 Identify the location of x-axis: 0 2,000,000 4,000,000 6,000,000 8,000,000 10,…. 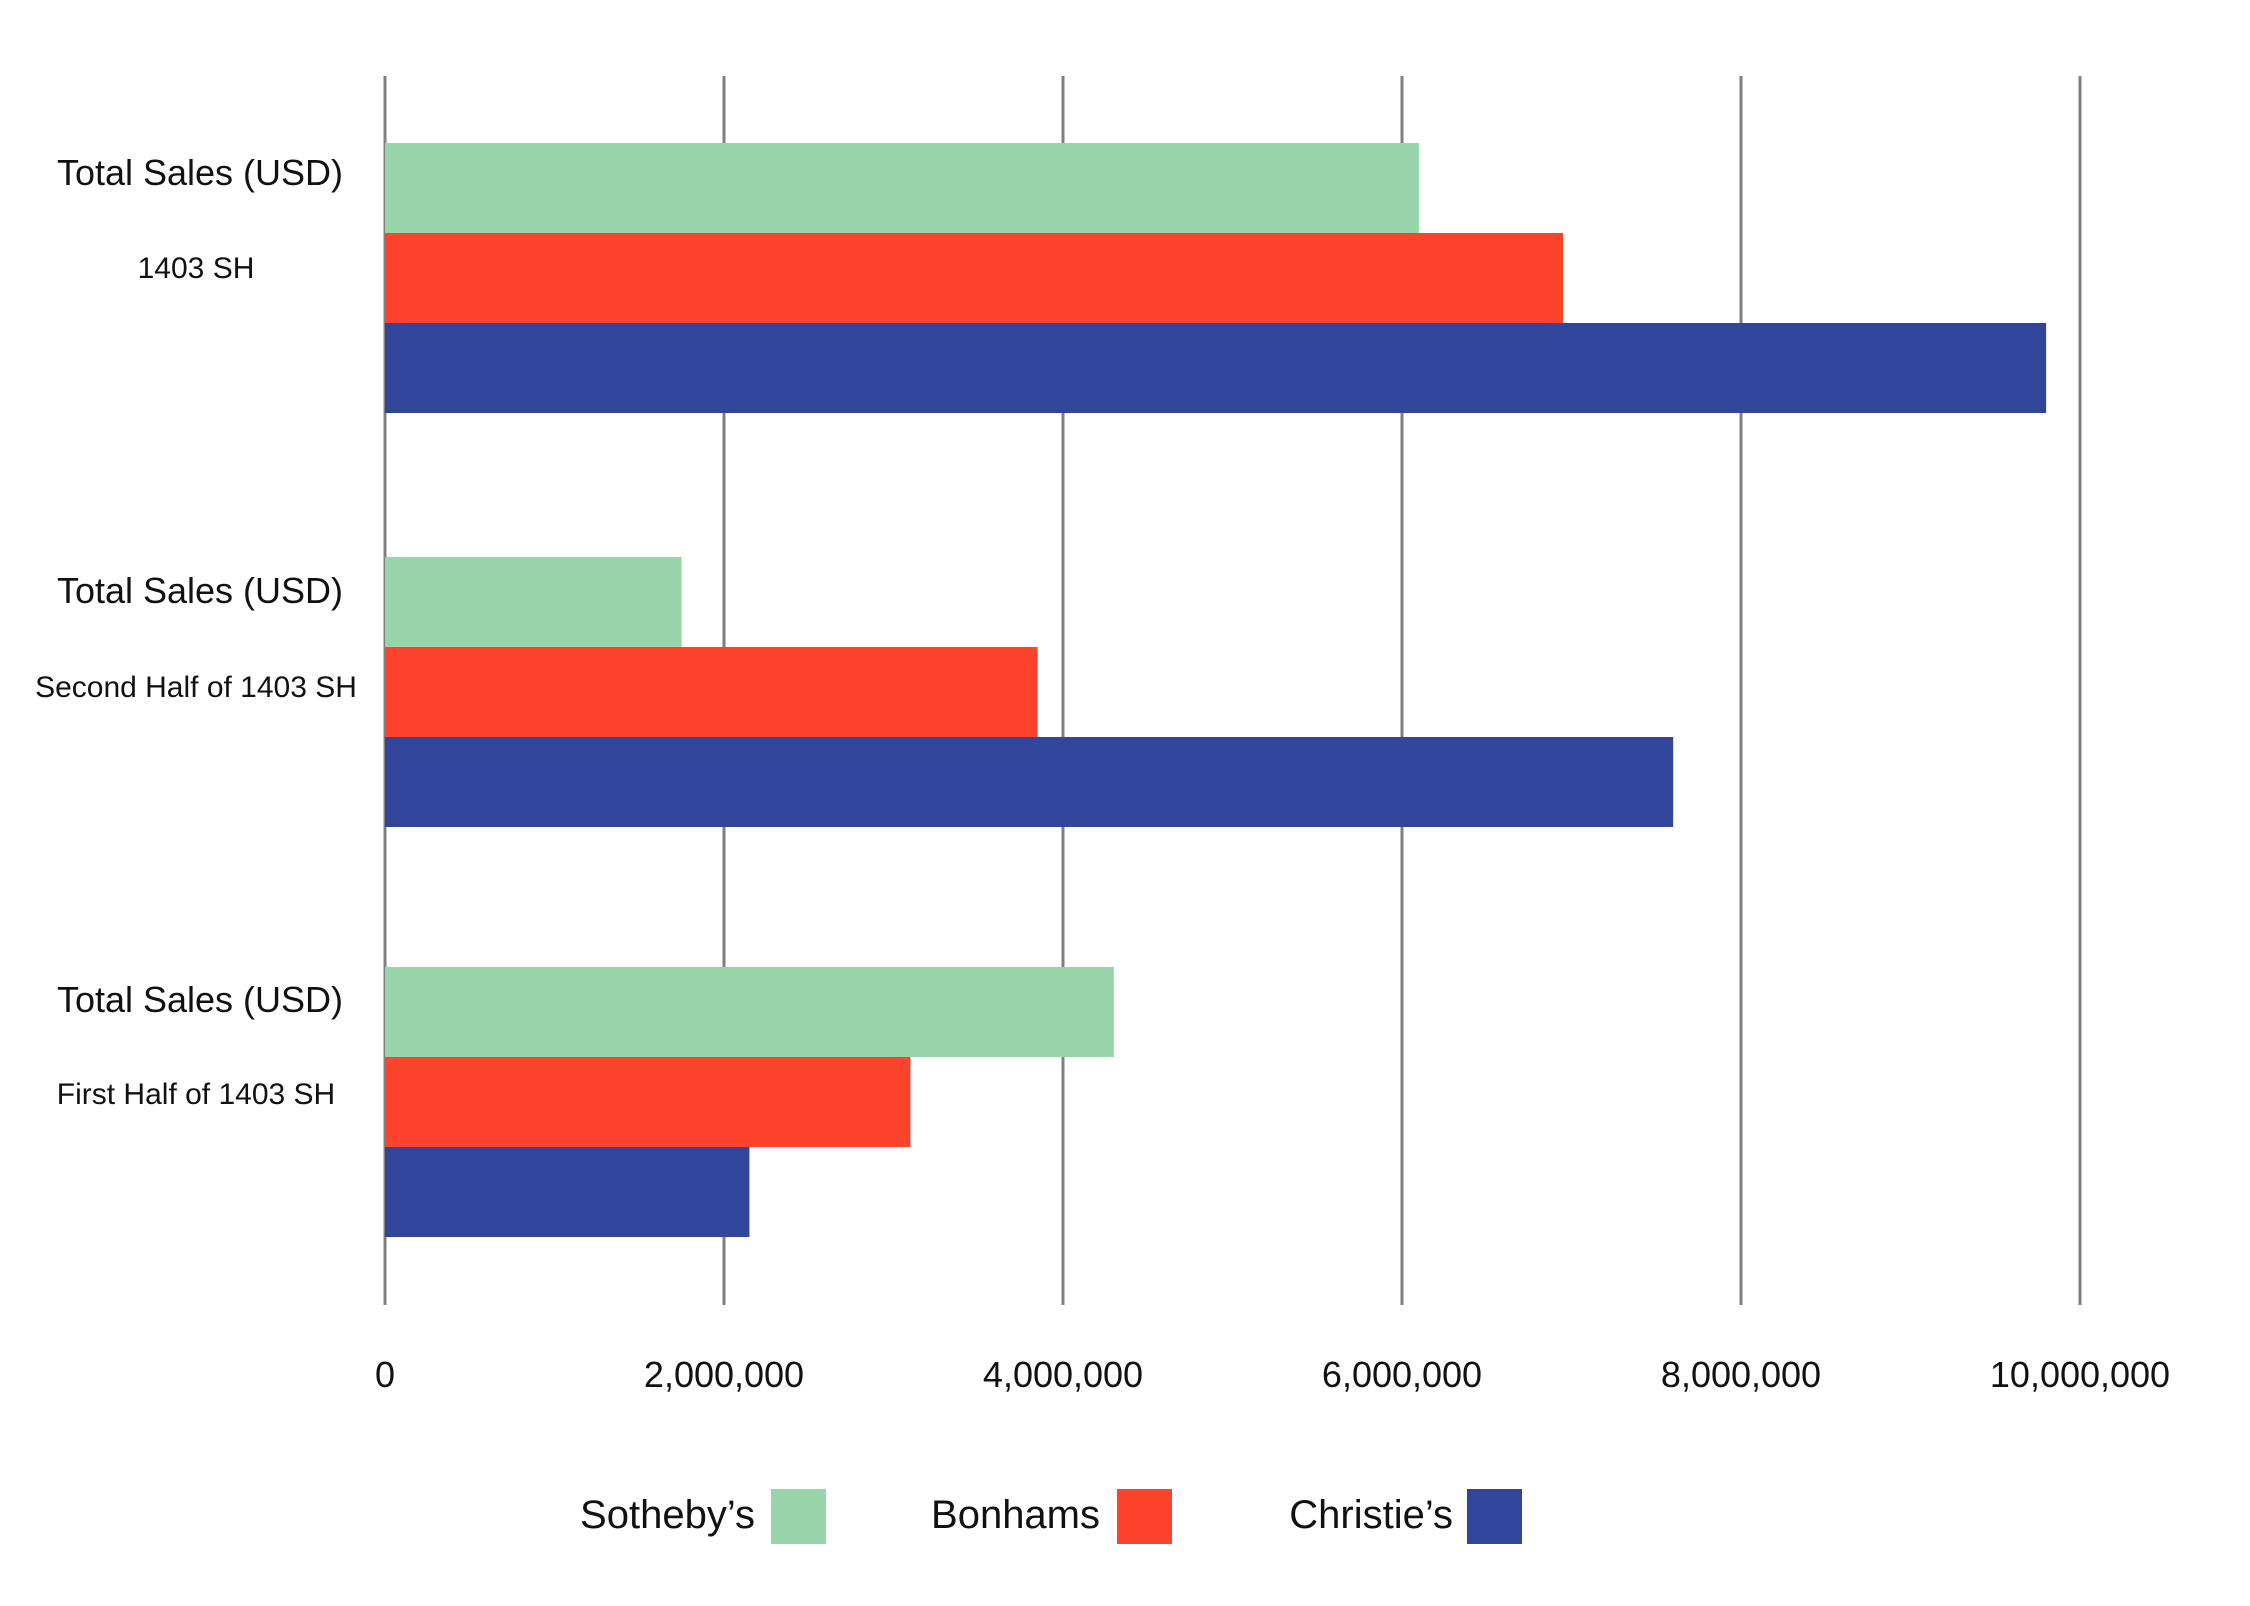
(1272, 1374).